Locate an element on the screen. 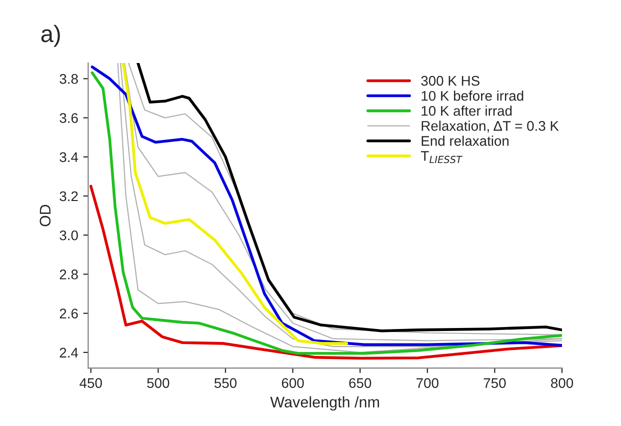 This screenshot has width=621, height=426. x-tick-label: 650 is located at coordinates (360, 383).